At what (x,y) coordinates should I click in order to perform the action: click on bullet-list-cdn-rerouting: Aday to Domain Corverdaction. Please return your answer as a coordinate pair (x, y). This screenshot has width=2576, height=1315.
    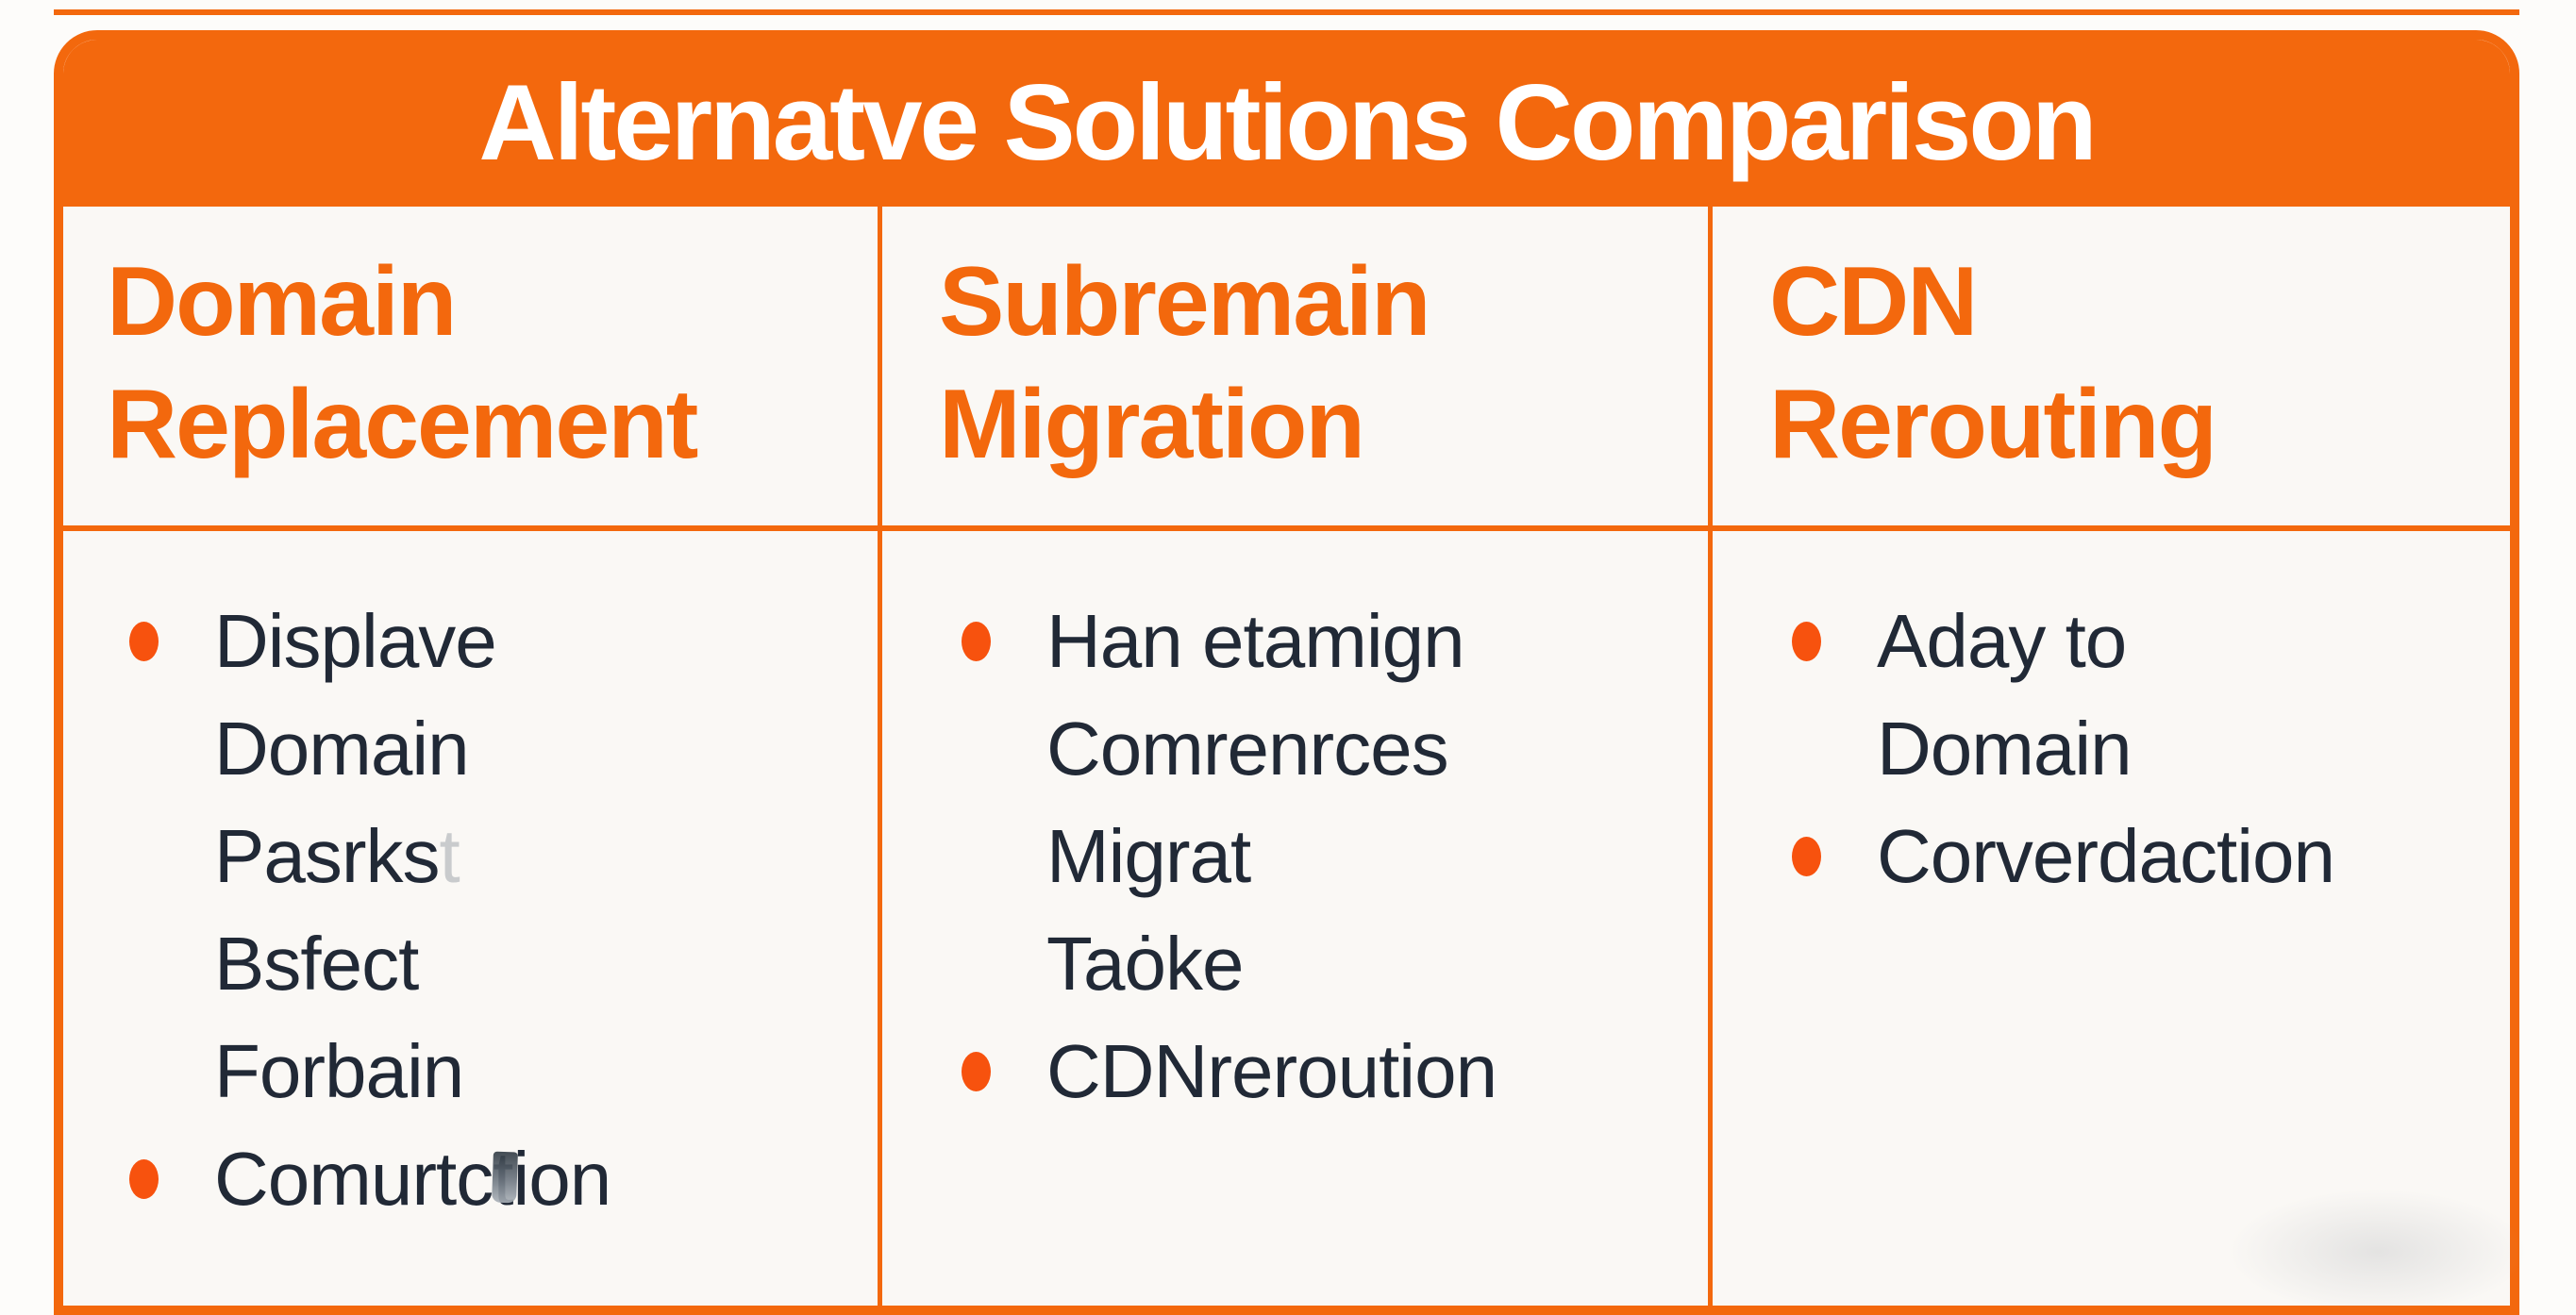
    Looking at the image, I should click on (2138, 749).